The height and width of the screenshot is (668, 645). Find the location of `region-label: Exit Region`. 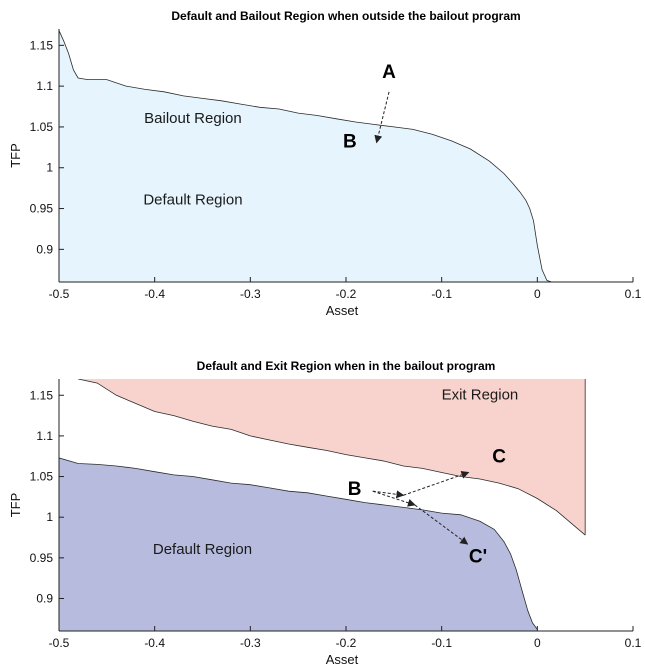

region-label: Exit Region is located at coordinates (480, 394).